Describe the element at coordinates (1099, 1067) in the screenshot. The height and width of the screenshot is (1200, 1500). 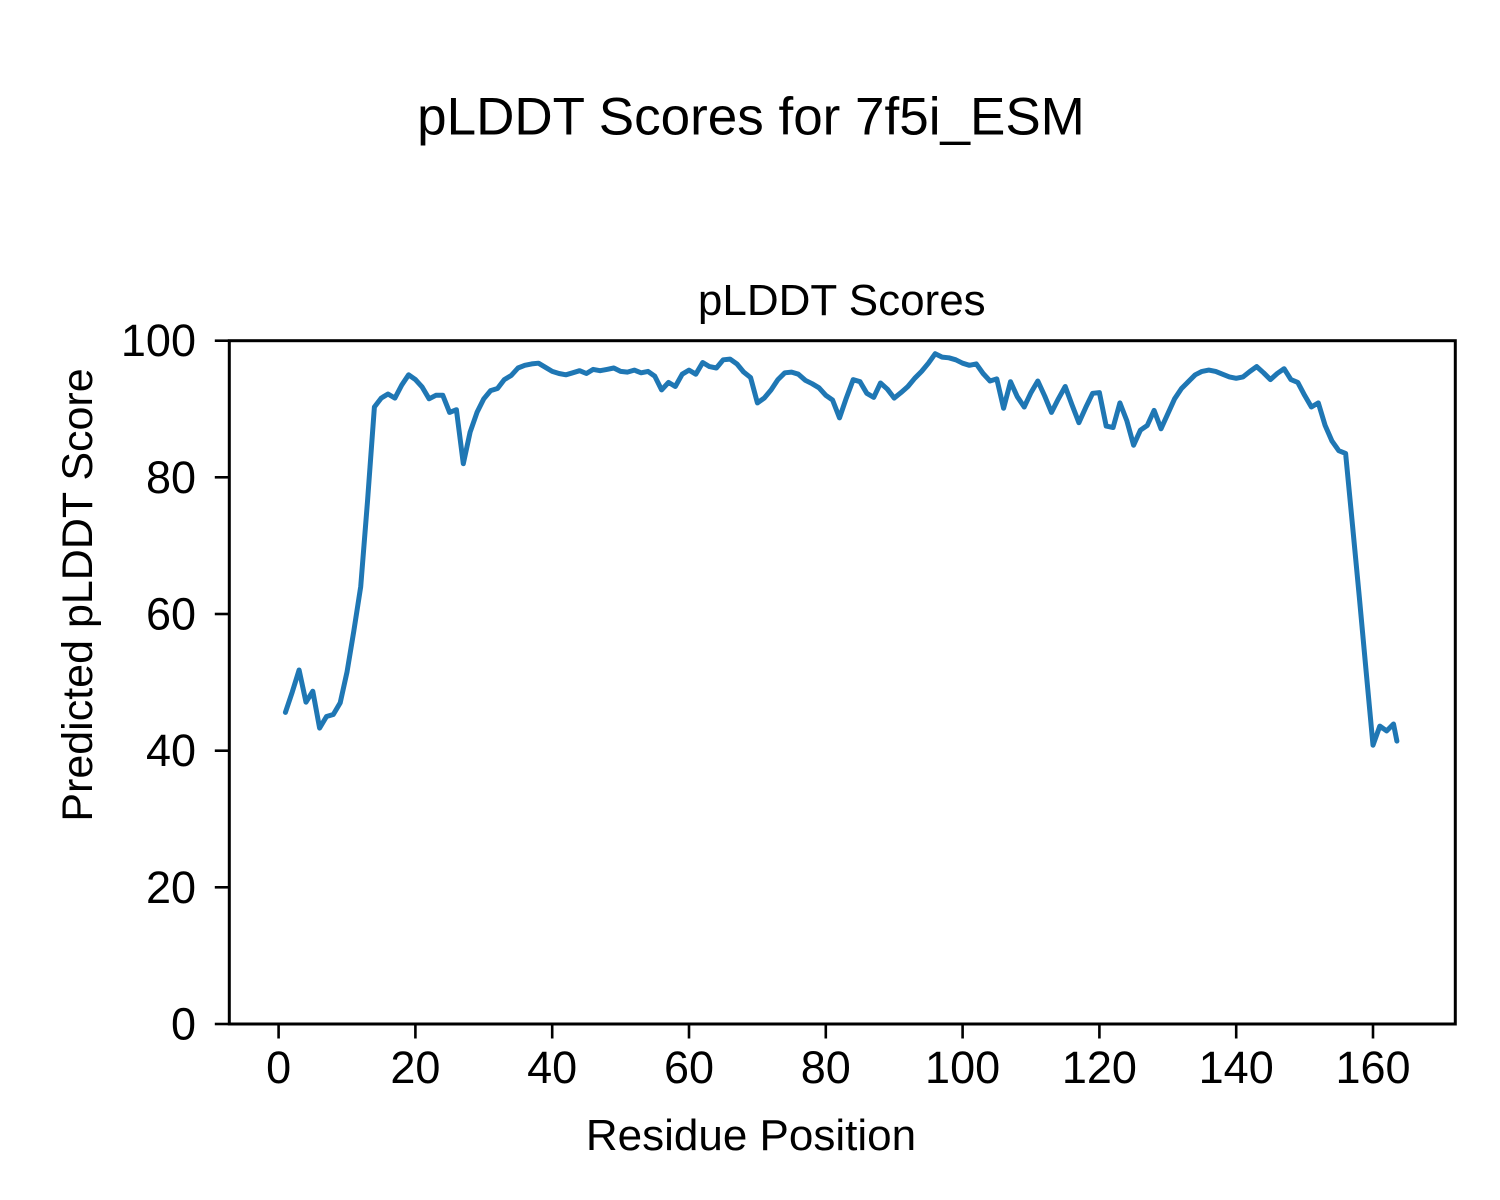
I see `svg-text: 120` at that location.